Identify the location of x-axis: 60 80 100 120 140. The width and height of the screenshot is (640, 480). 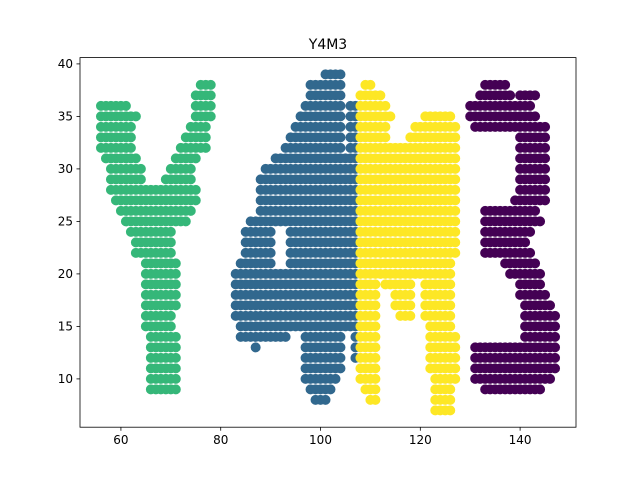
(322, 437).